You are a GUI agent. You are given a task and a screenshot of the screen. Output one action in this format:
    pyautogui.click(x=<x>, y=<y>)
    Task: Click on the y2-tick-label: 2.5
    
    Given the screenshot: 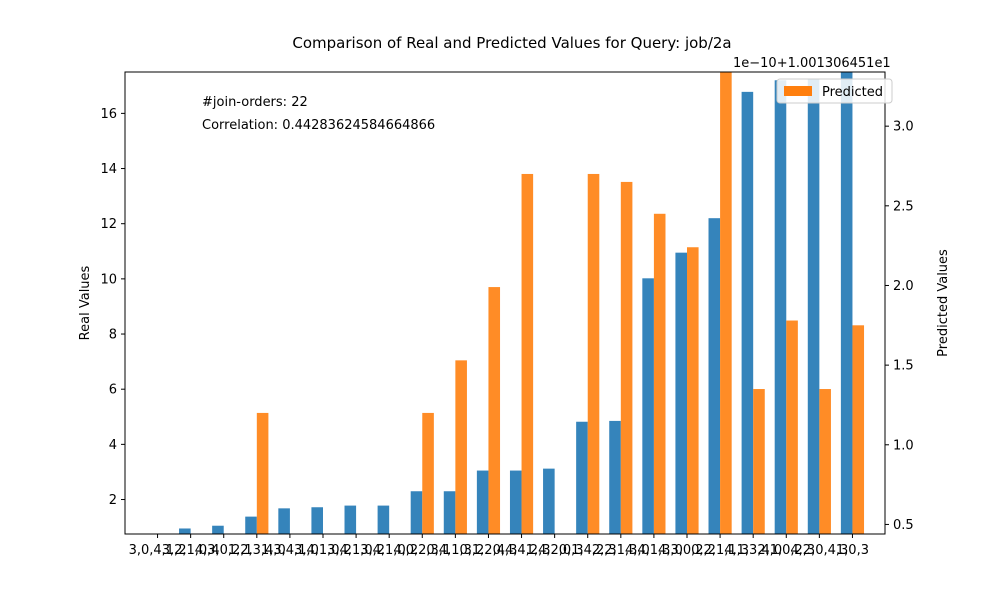 What is the action you would take?
    pyautogui.click(x=903, y=206)
    